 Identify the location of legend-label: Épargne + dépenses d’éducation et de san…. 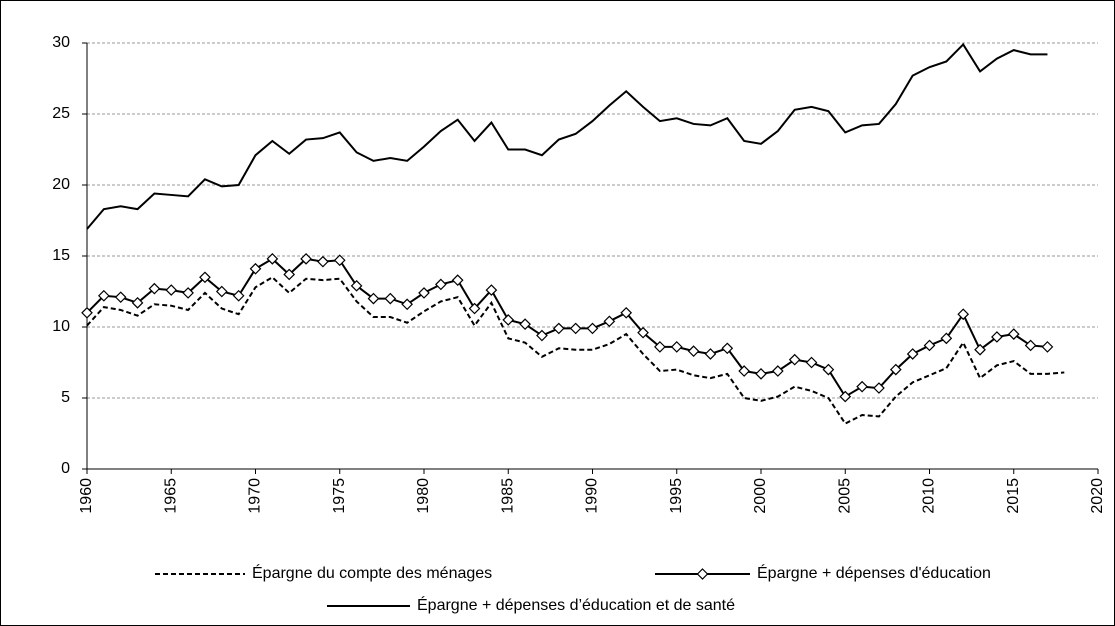
(576, 604).